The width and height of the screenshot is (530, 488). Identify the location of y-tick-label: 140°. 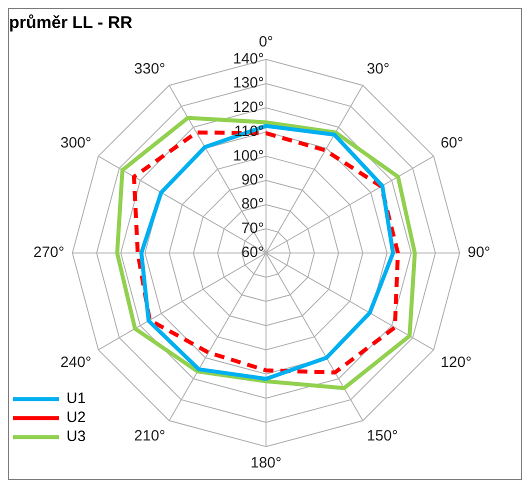
(248, 59).